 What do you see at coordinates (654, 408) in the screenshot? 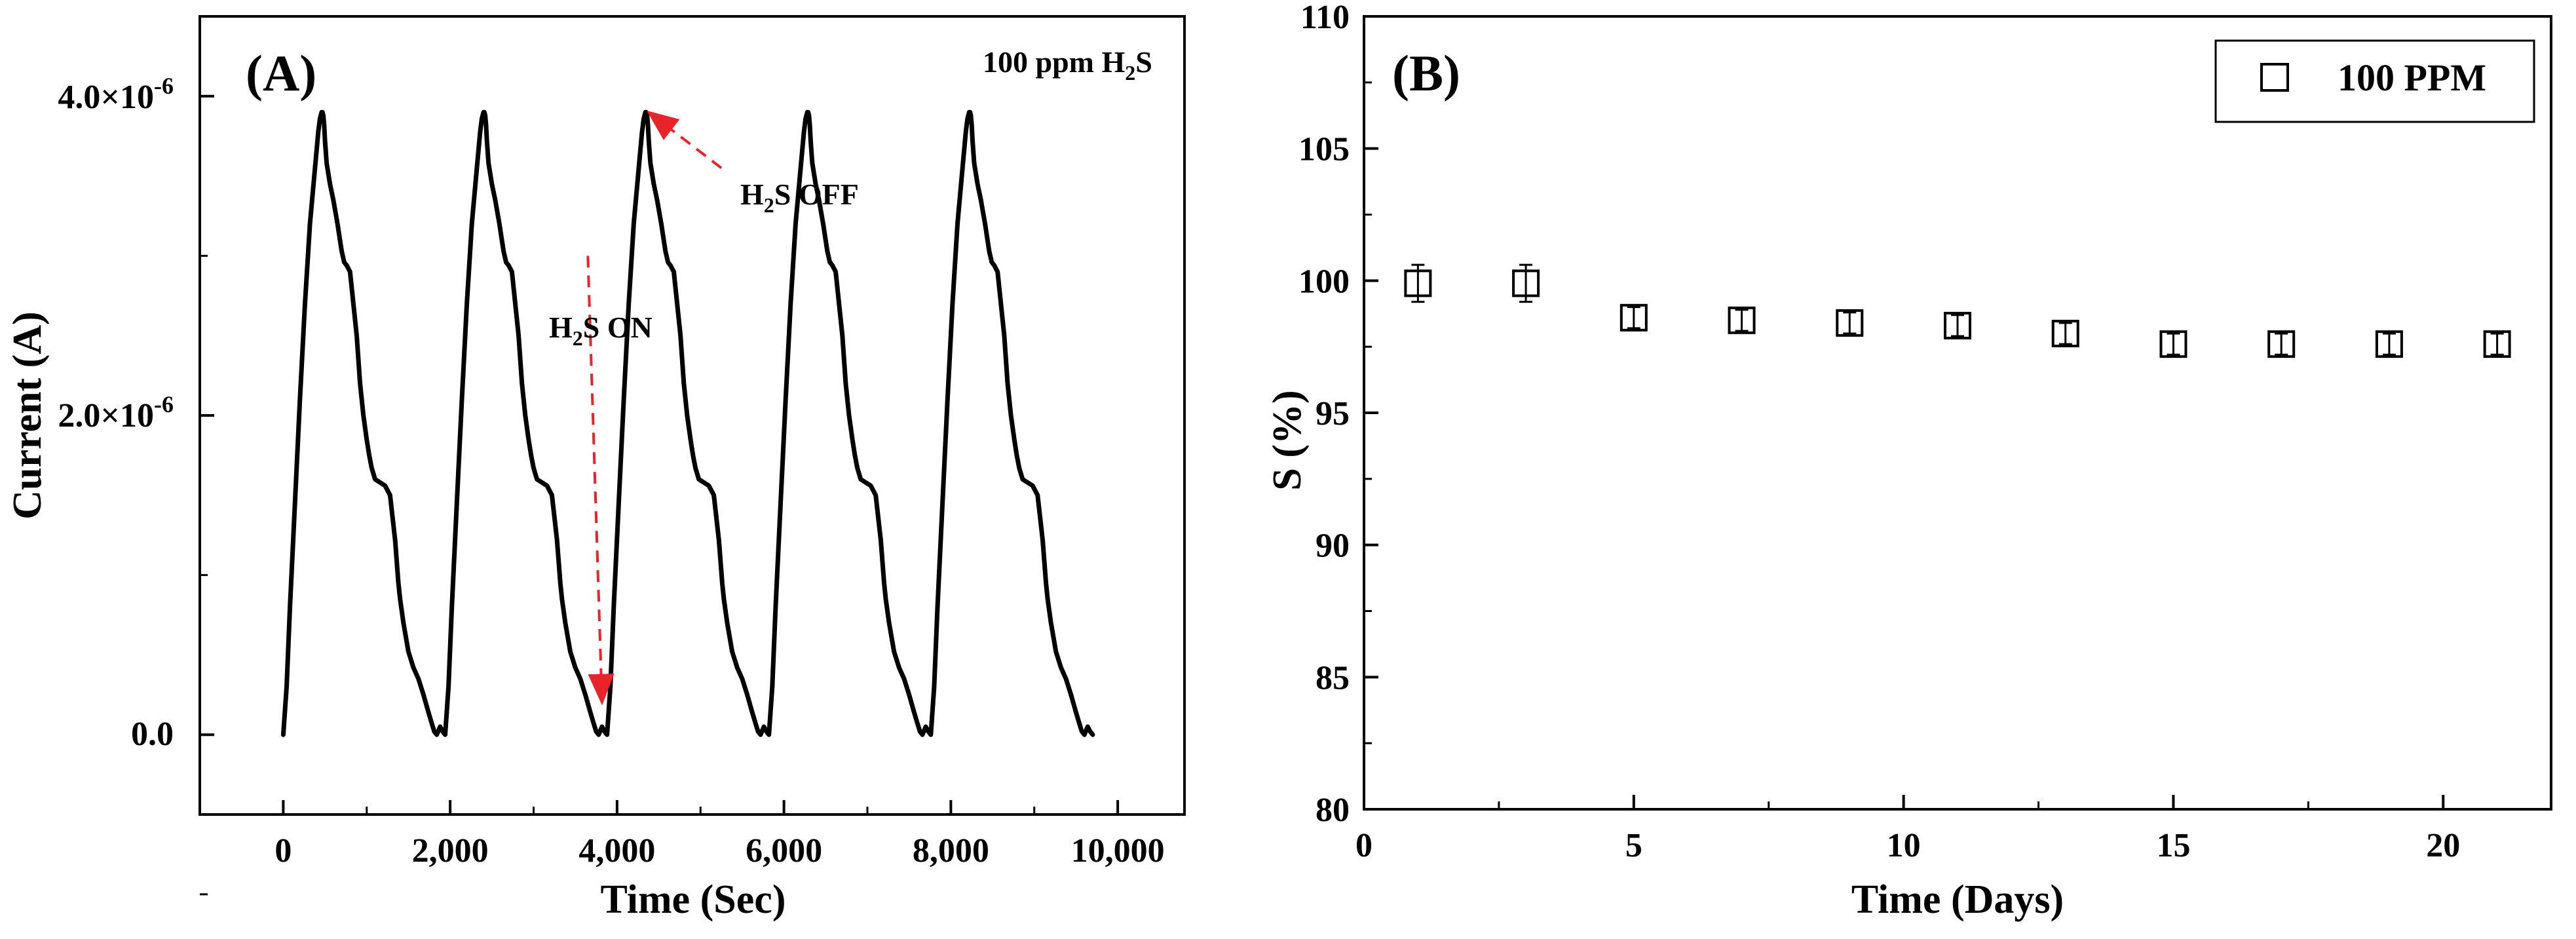
I see `arrows-a` at bounding box center [654, 408].